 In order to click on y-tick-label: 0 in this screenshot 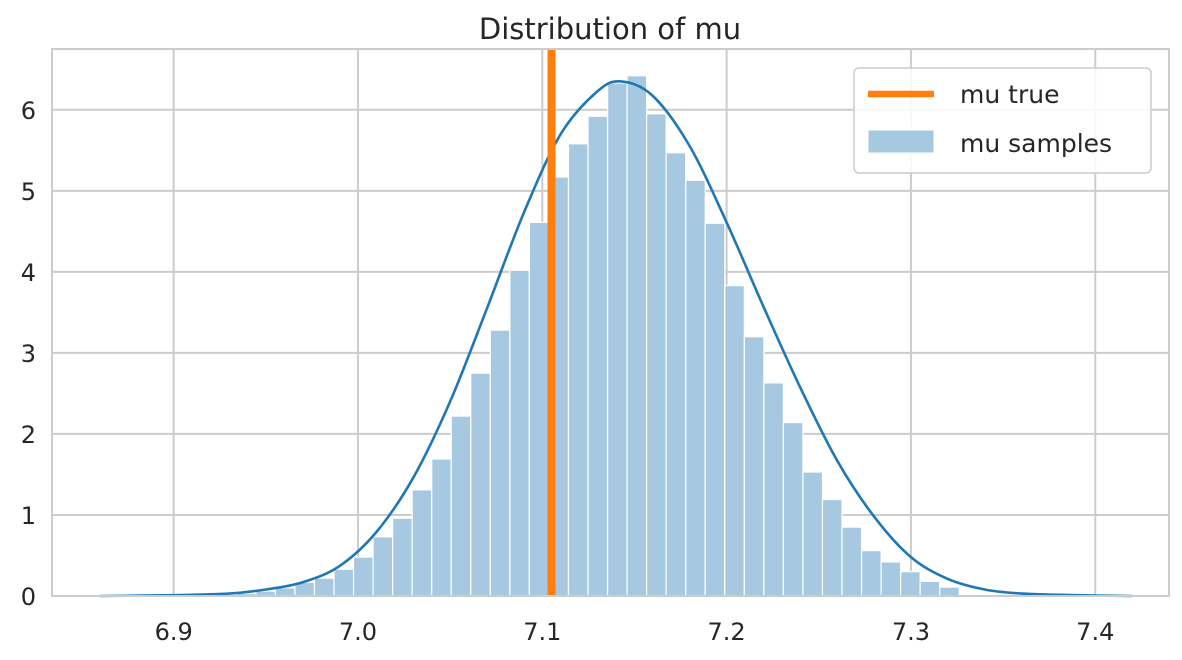, I will do `click(28, 597)`.